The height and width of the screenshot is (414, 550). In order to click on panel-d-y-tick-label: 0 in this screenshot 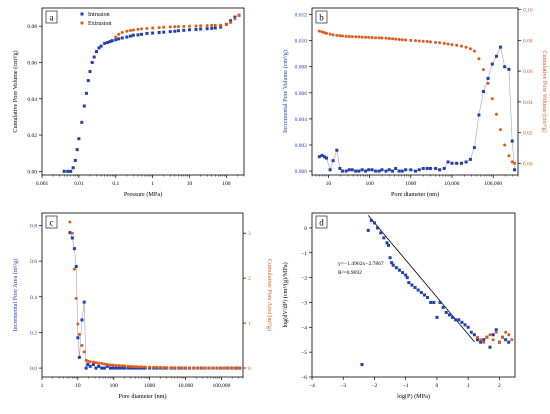, I will do `click(305, 229)`.